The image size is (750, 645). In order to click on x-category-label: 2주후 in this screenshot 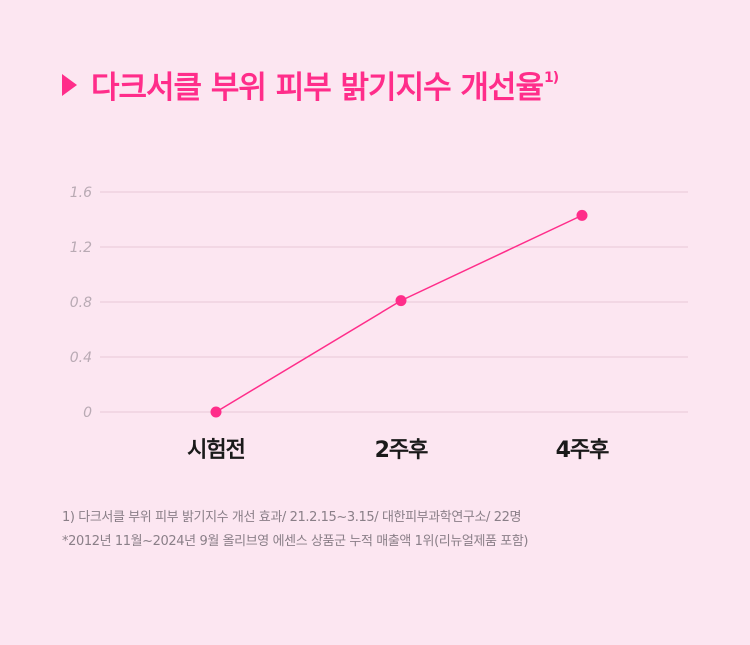, I will do `click(402, 450)`.